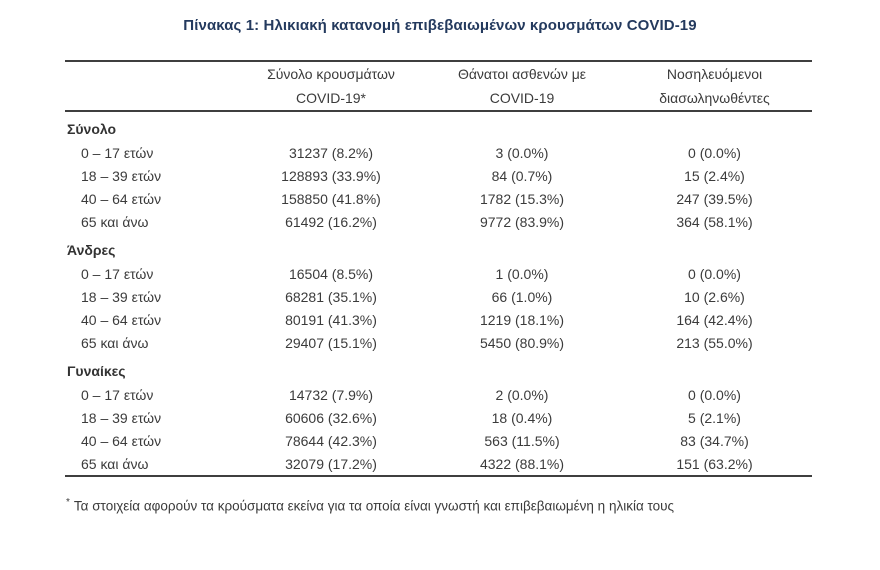 The image size is (880, 570). I want to click on deaths-value: 1782 (15.3%), so click(522, 198).